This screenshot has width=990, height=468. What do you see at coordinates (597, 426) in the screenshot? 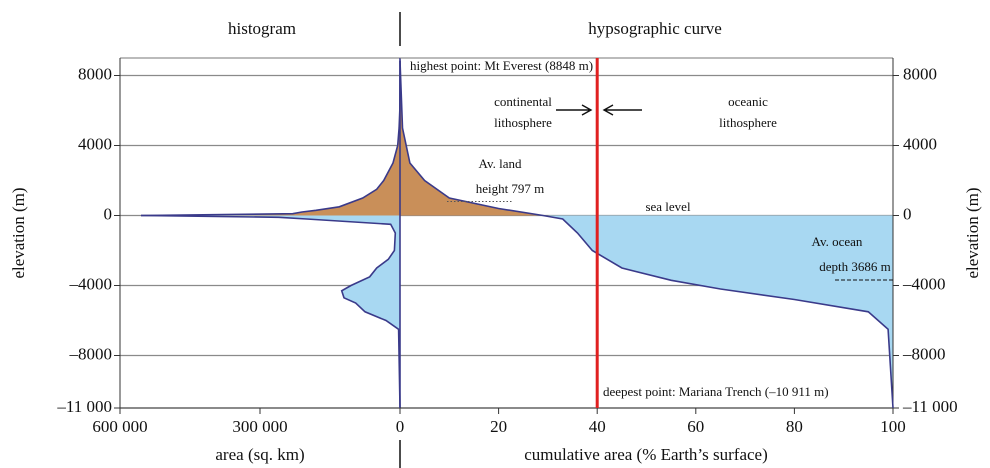
I see `x-tick-label: 40` at bounding box center [597, 426].